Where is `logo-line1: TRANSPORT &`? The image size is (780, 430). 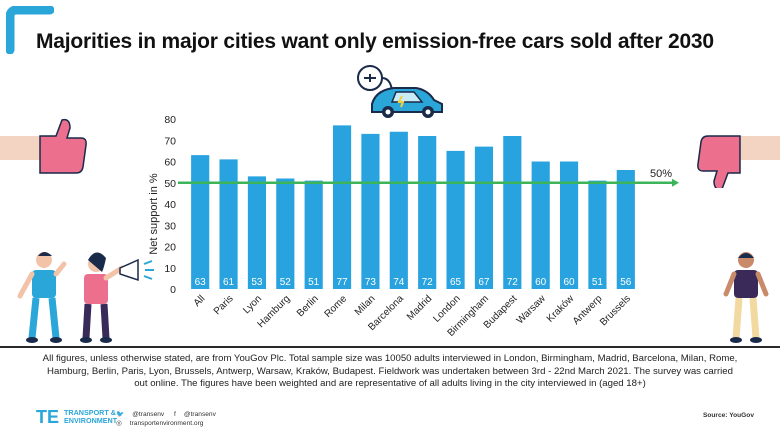
logo-line1: TRANSPORT & is located at coordinates (90, 412).